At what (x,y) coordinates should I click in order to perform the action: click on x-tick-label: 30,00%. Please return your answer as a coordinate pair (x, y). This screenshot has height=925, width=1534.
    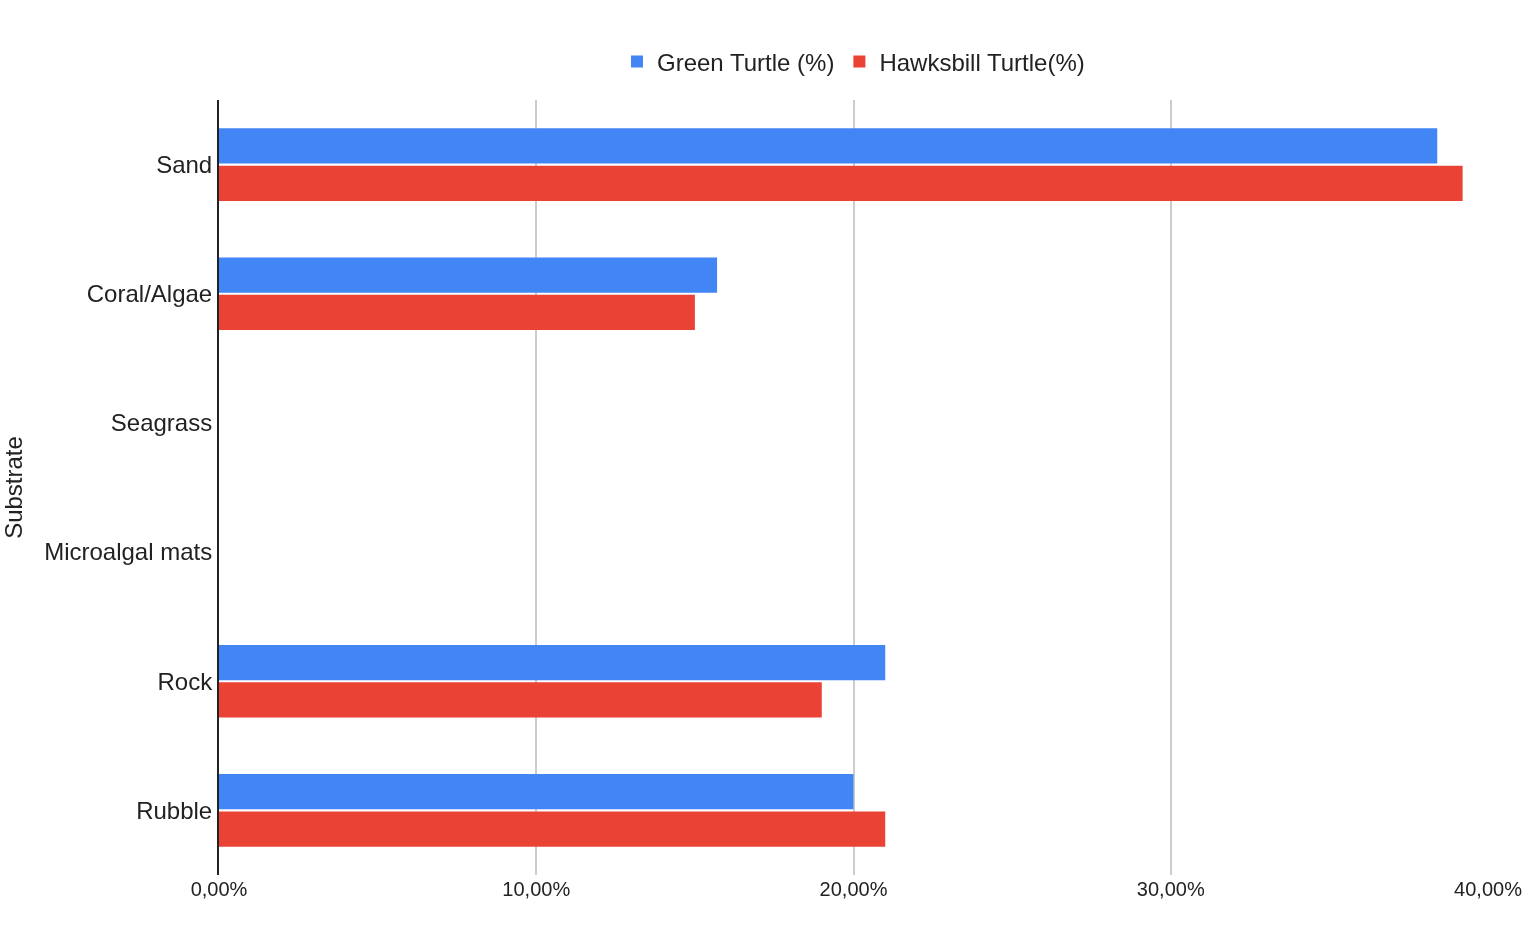
    Looking at the image, I should click on (1170, 889).